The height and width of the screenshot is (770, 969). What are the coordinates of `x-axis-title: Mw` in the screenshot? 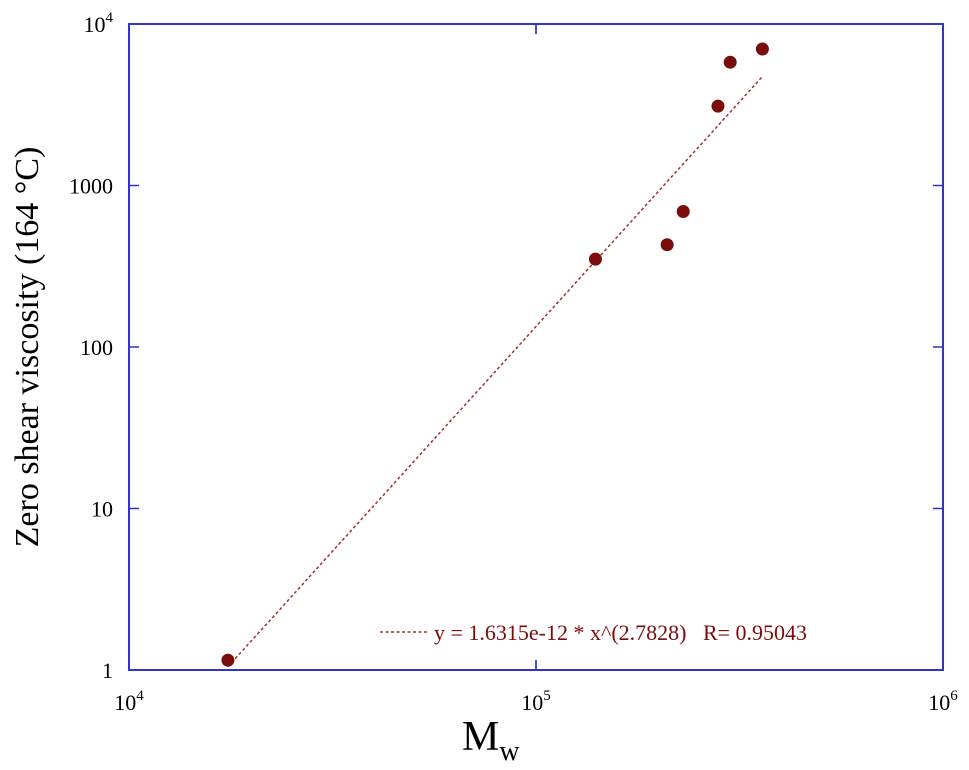 It's located at (491, 740).